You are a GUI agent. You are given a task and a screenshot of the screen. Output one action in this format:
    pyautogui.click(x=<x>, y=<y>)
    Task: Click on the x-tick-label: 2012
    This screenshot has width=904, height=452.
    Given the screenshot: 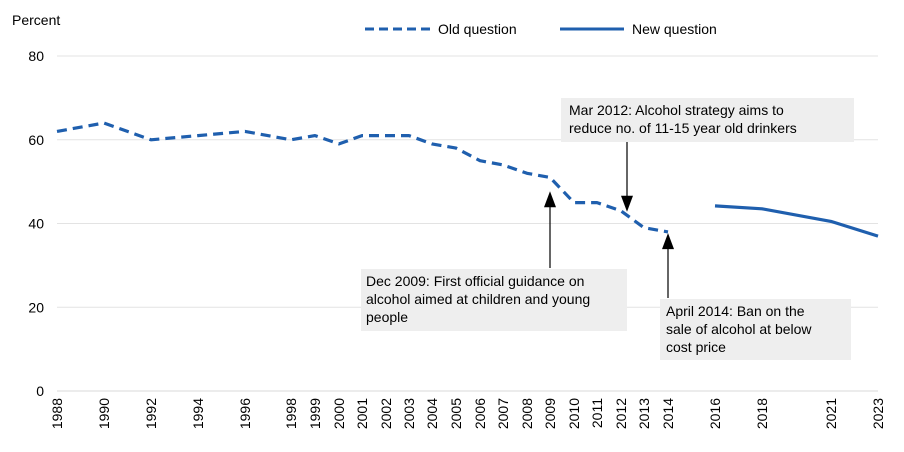 What is the action you would take?
    pyautogui.click(x=621, y=413)
    